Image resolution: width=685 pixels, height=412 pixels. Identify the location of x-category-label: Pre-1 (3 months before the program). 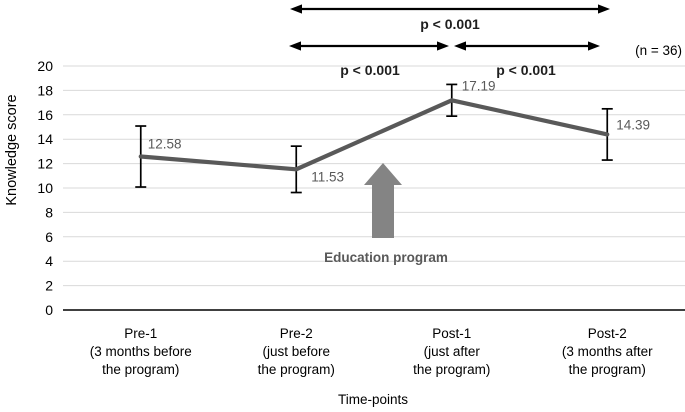
(141, 351).